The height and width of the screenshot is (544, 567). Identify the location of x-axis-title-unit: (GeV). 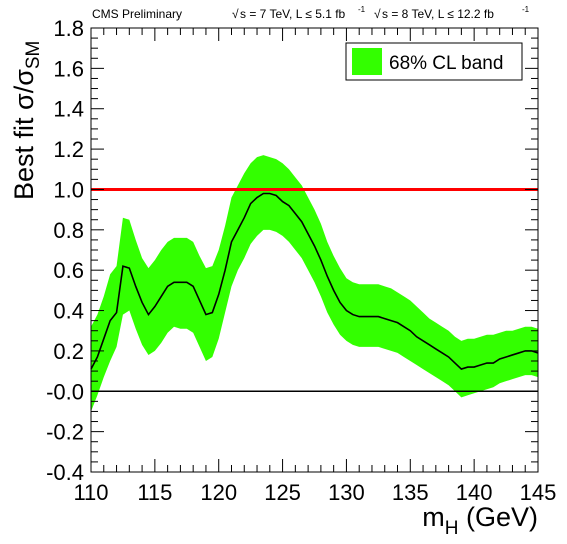
(502, 517).